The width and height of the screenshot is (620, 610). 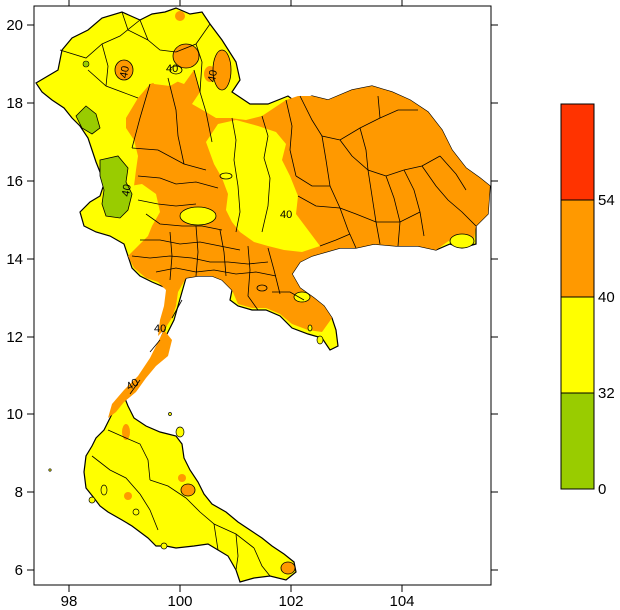 What do you see at coordinates (577, 152) in the screenshot?
I see `legend-bin-red` at bounding box center [577, 152].